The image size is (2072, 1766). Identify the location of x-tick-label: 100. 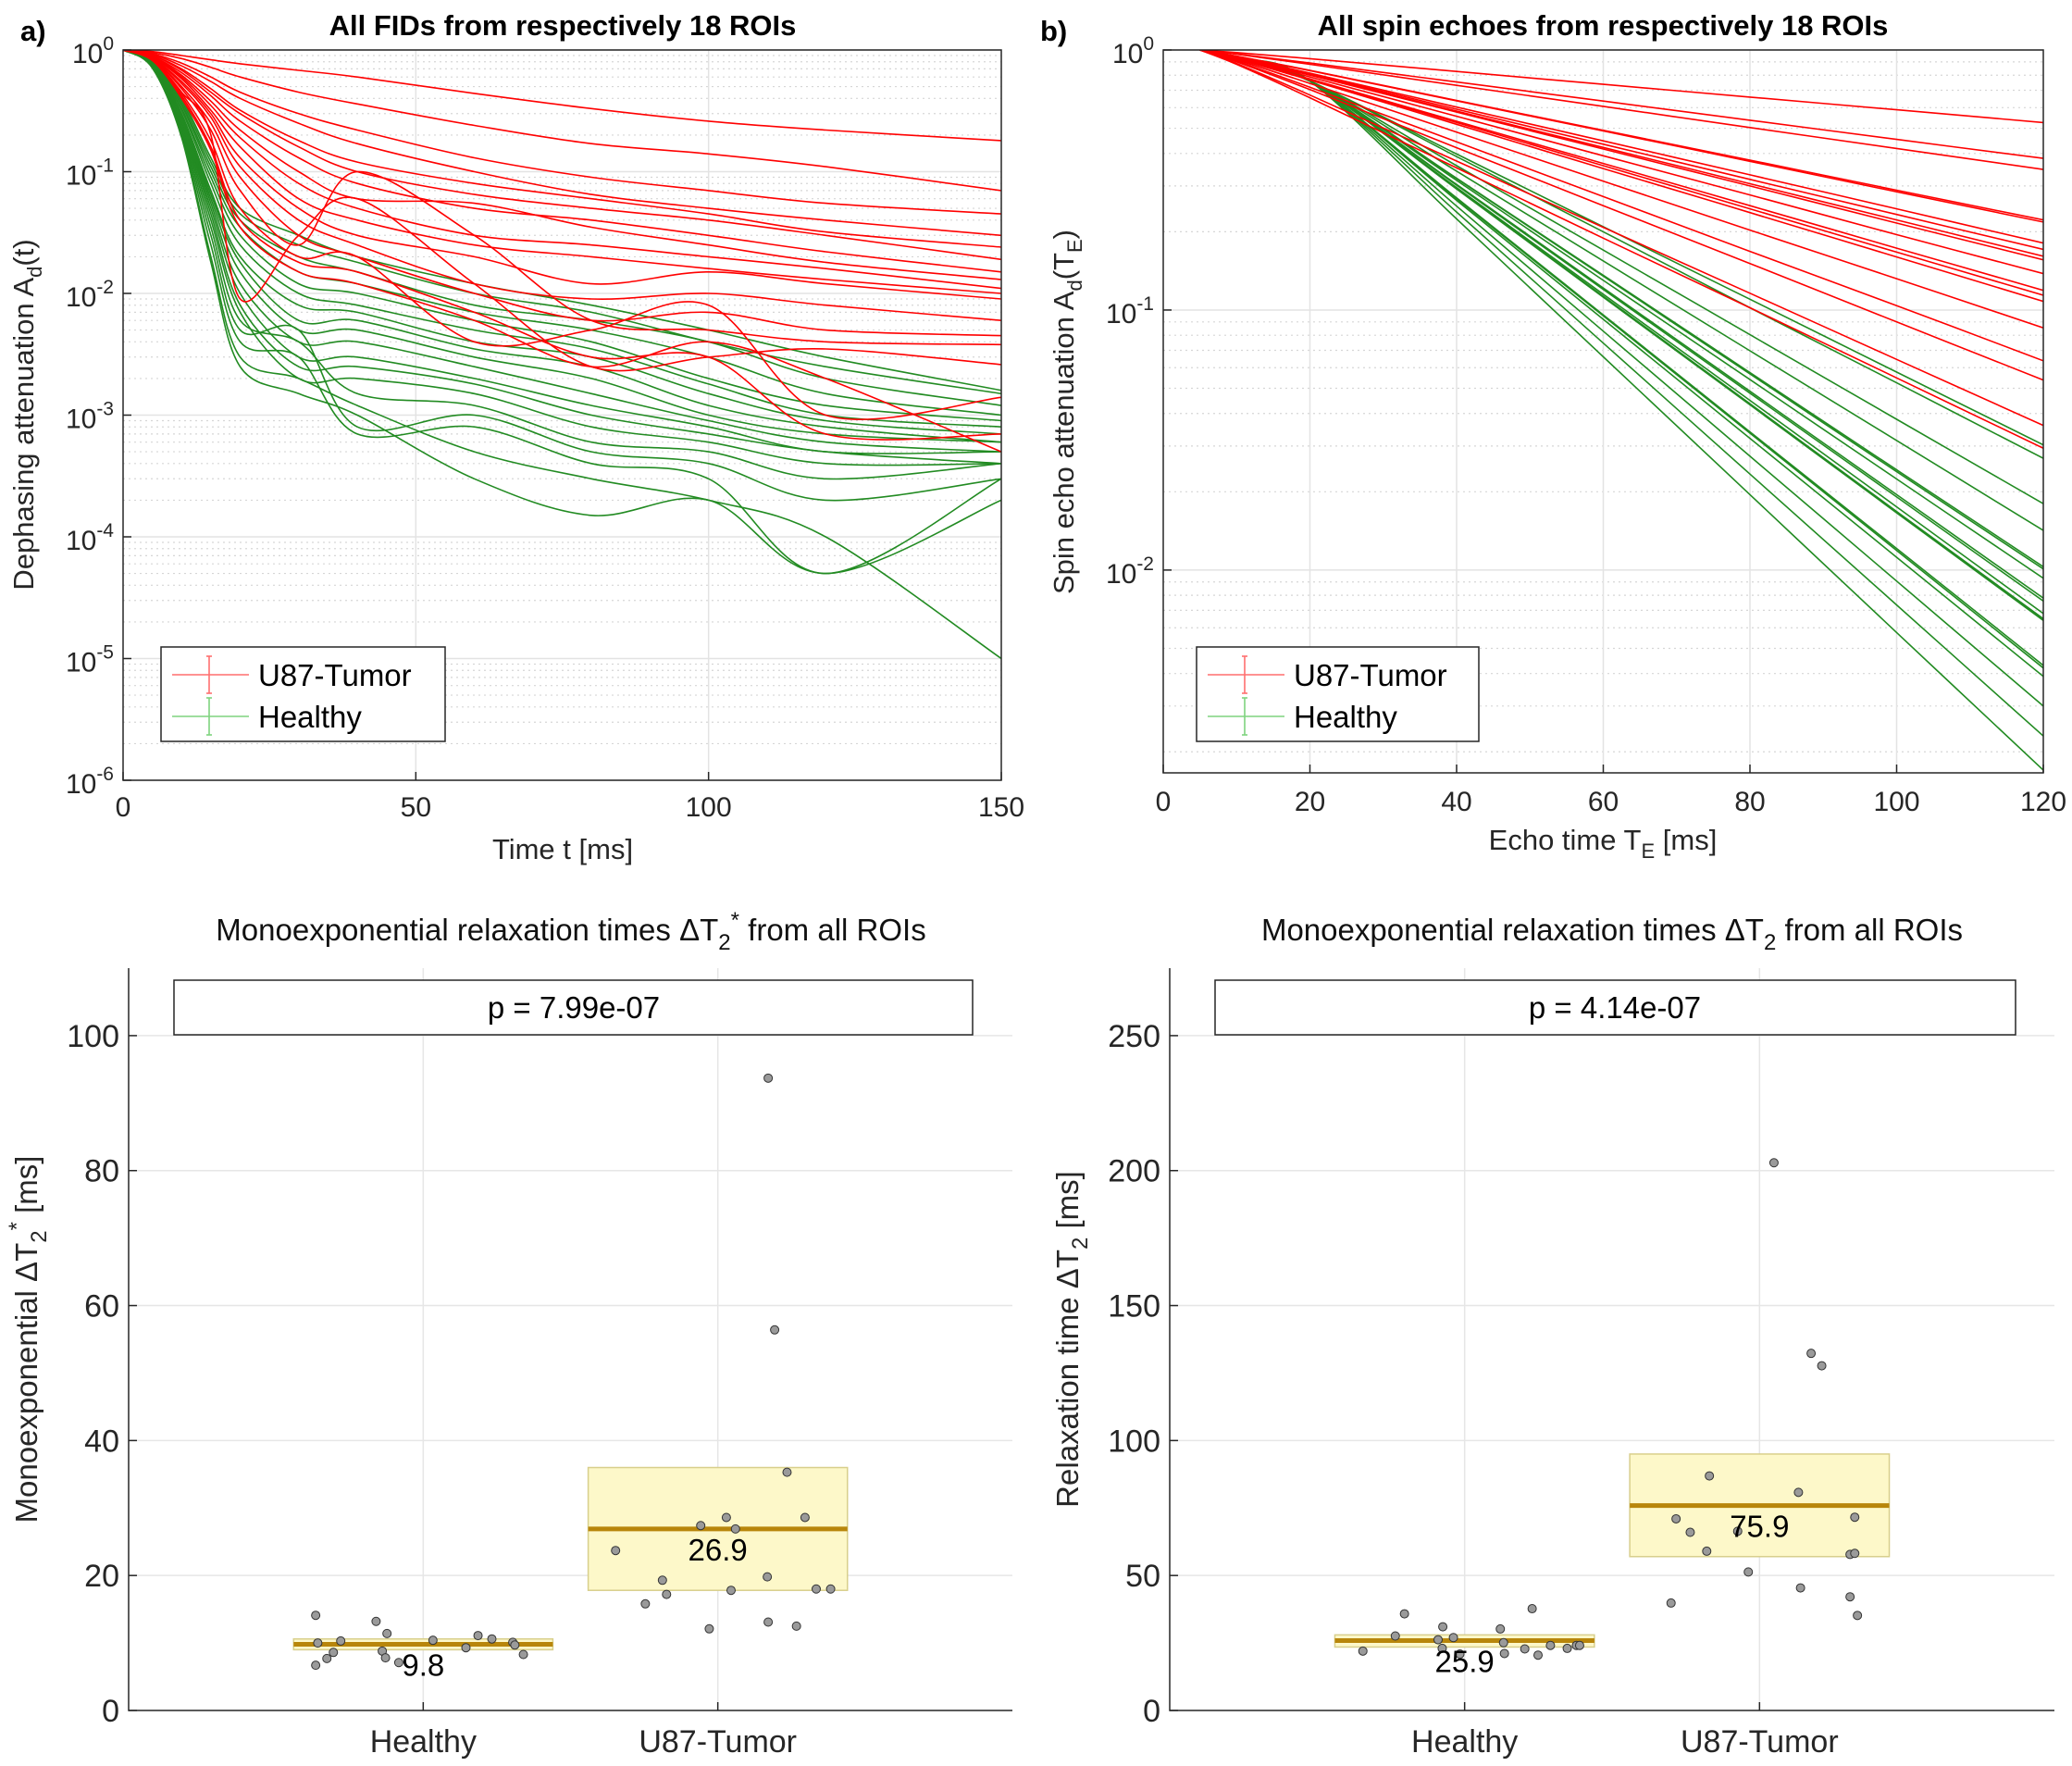
(709, 807).